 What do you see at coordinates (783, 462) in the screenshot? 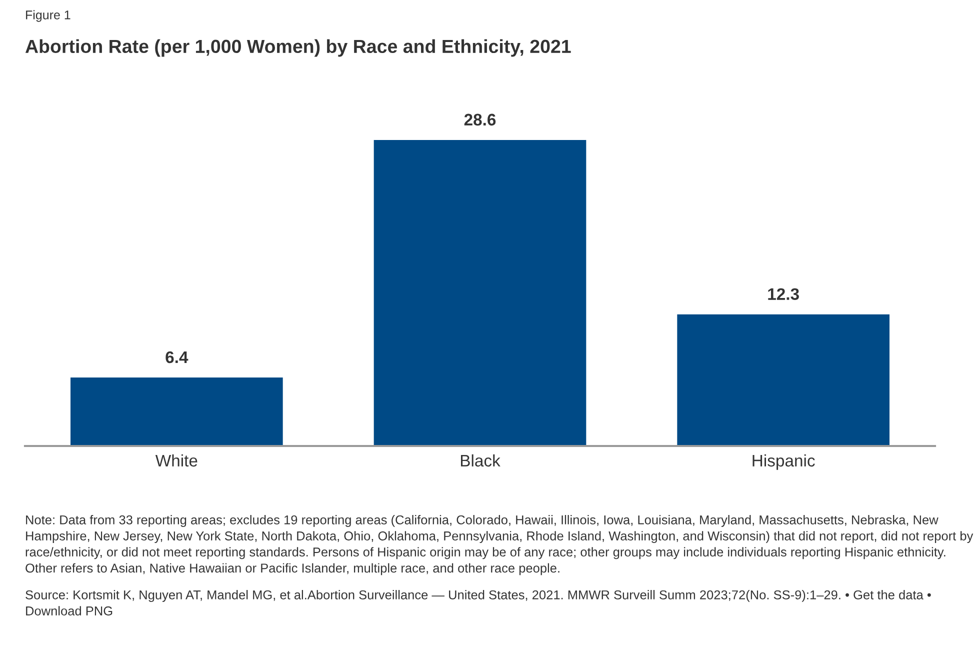
I see `x-tick-label: Hispanic` at bounding box center [783, 462].